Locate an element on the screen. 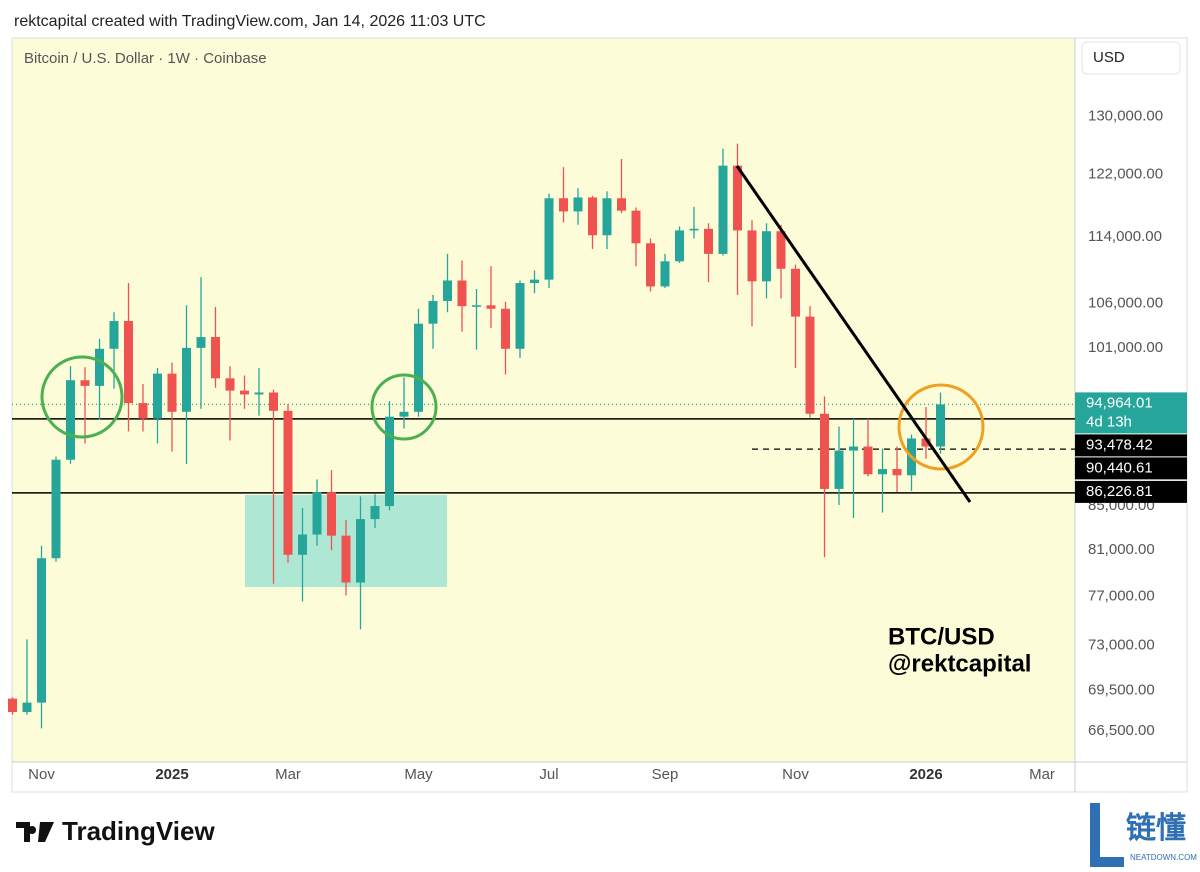 The width and height of the screenshot is (1200, 872). symbol-title: Bitcoin / U.S. Dollar · 1W · Coinbase is located at coordinates (145, 58).